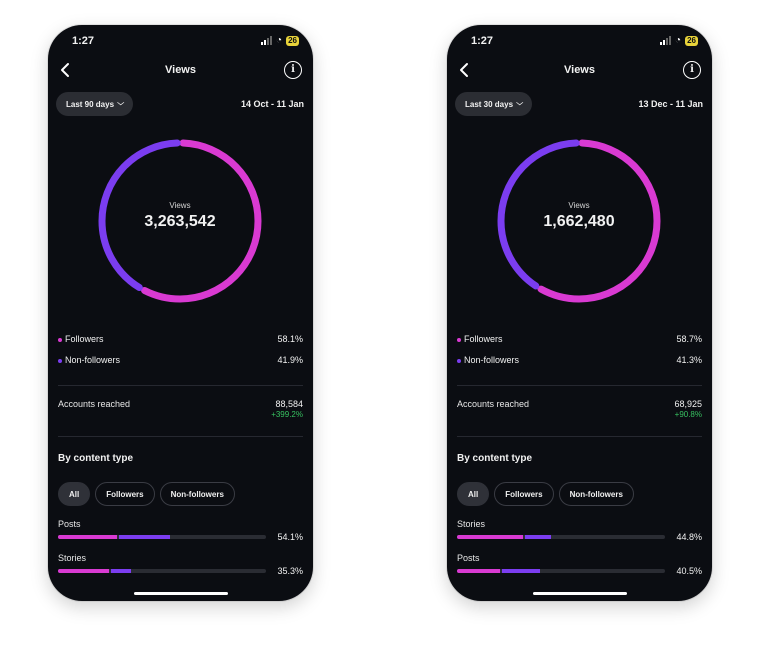  What do you see at coordinates (290, 360) in the screenshot?
I see `legend-percent: 41.9%` at bounding box center [290, 360].